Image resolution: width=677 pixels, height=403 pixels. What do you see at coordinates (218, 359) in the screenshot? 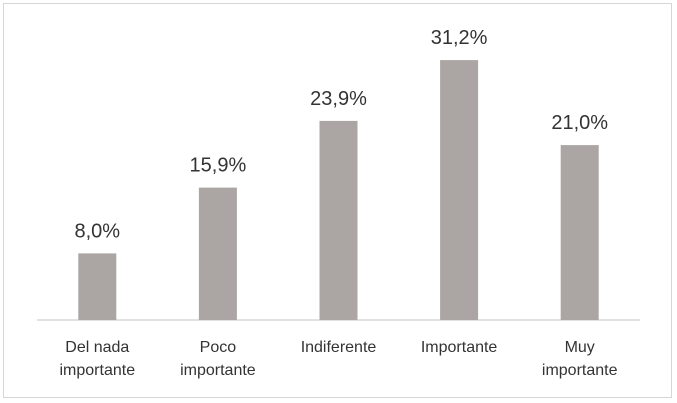
I see `category-label-2: Poco importante` at bounding box center [218, 359].